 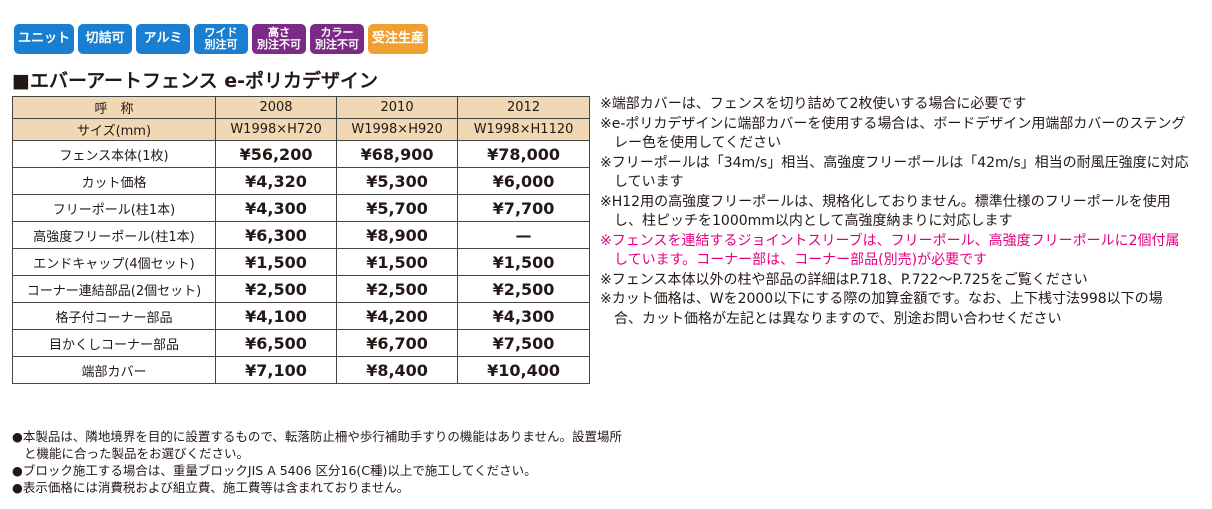 What do you see at coordinates (397, 235) in the screenshot?
I see `price: ¥8,900` at bounding box center [397, 235].